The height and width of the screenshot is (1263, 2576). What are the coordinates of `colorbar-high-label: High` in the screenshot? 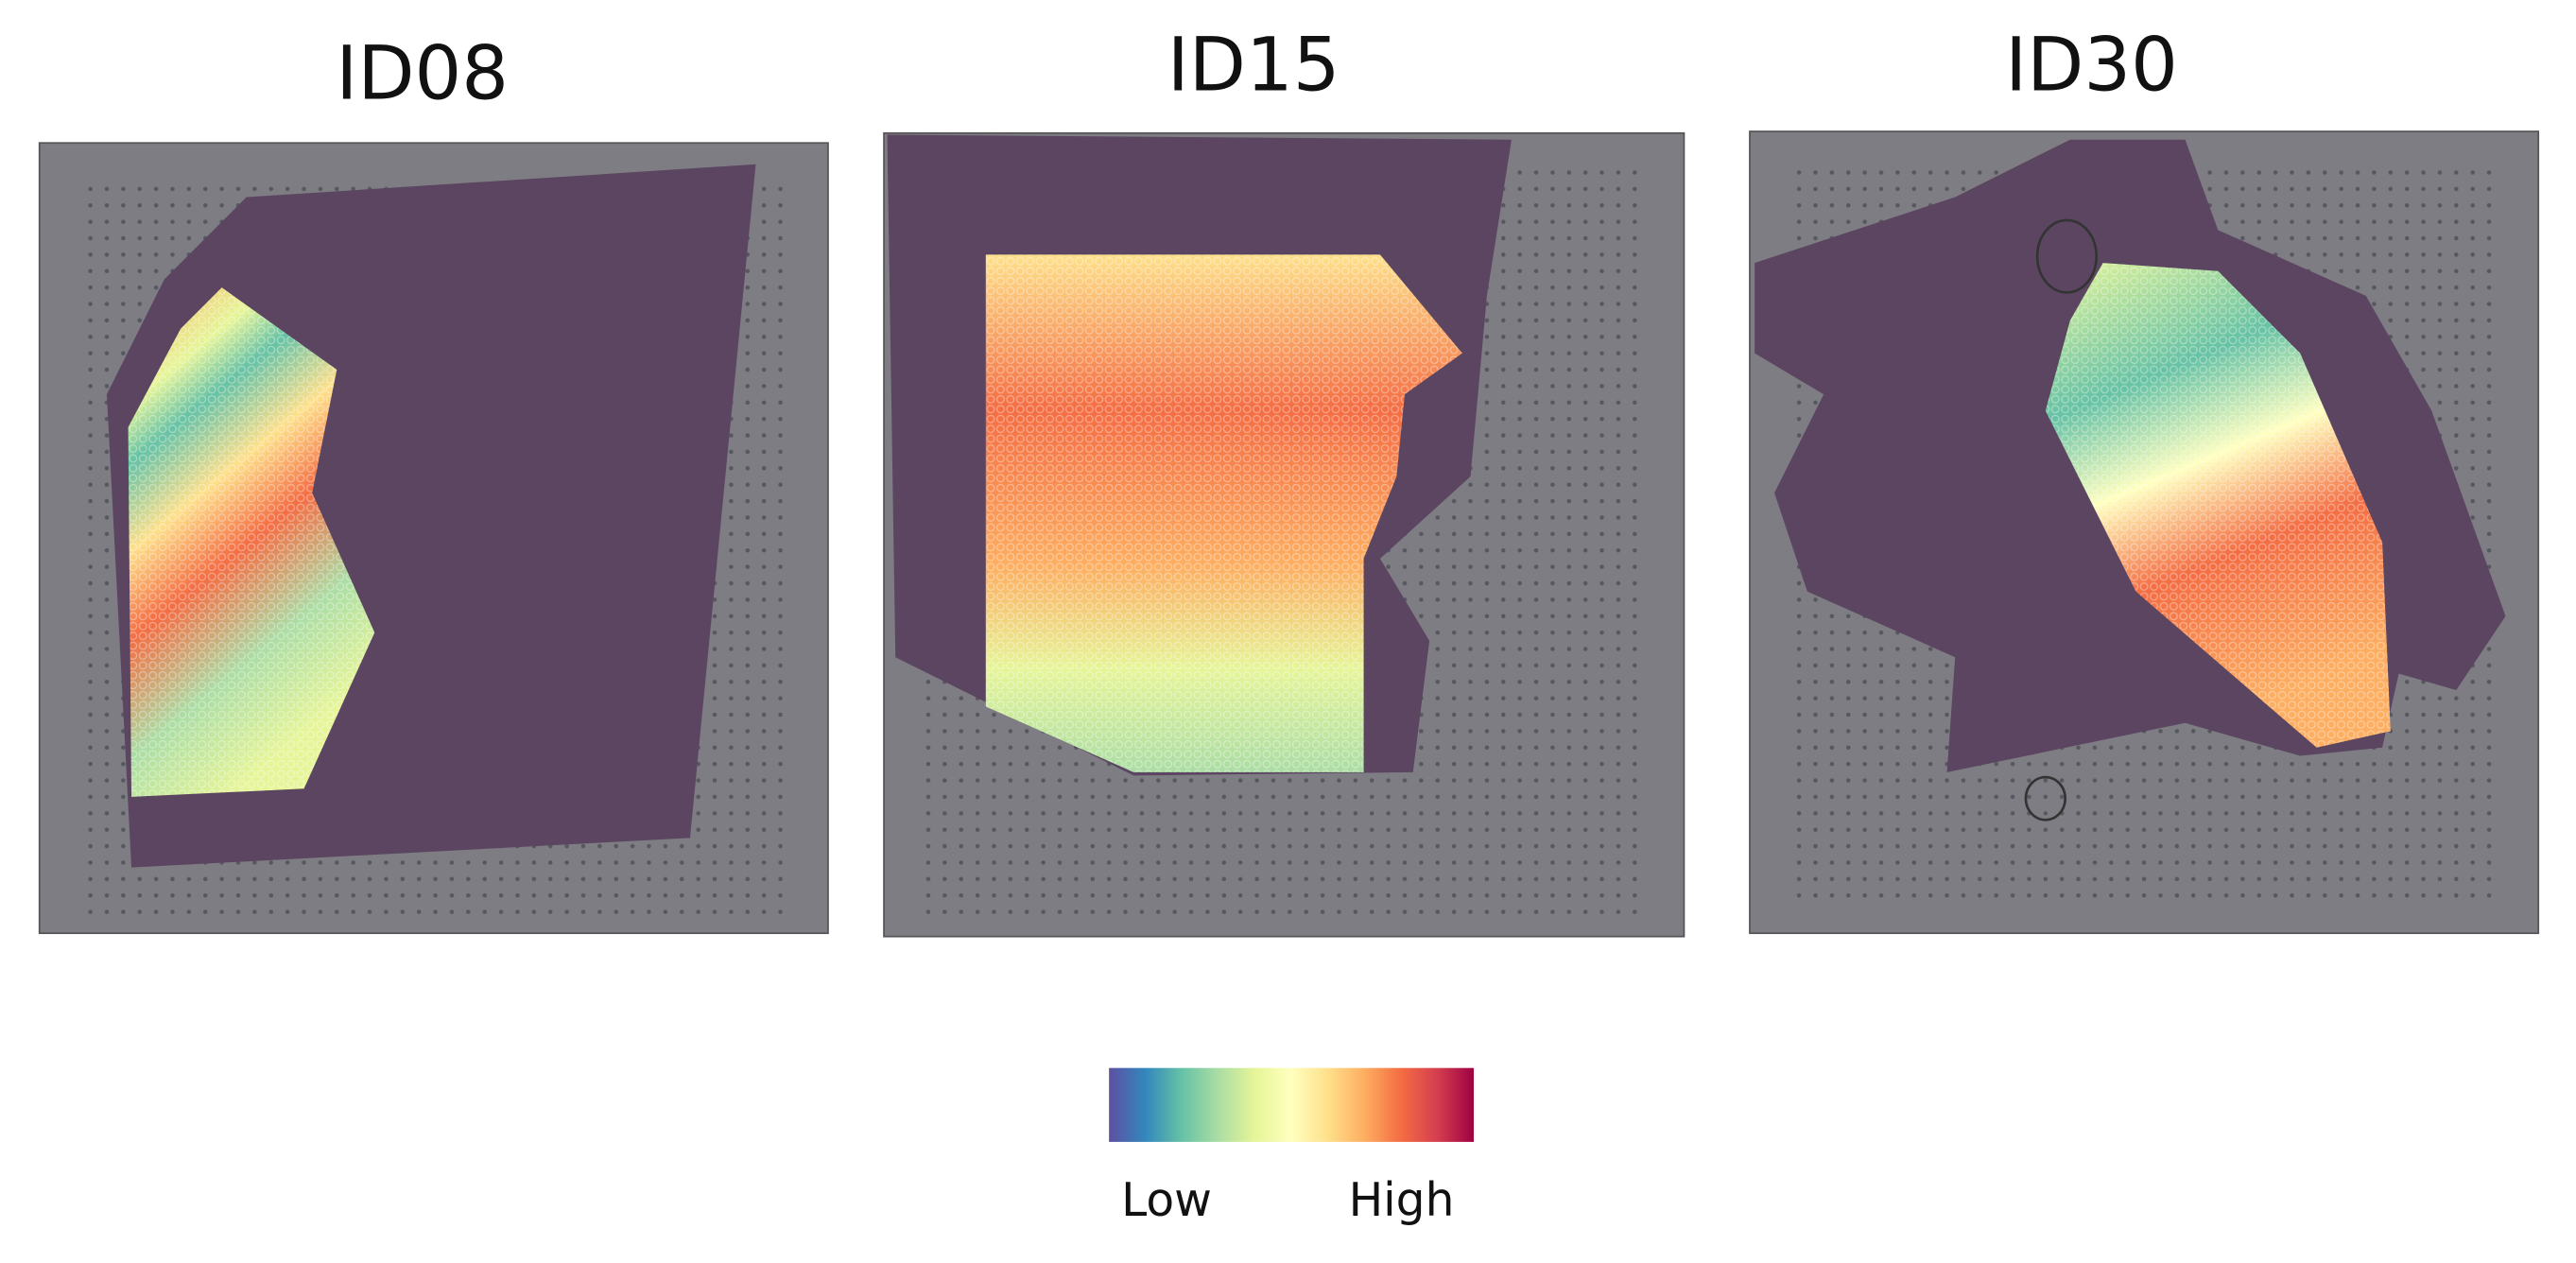 It's located at (1402, 1200).